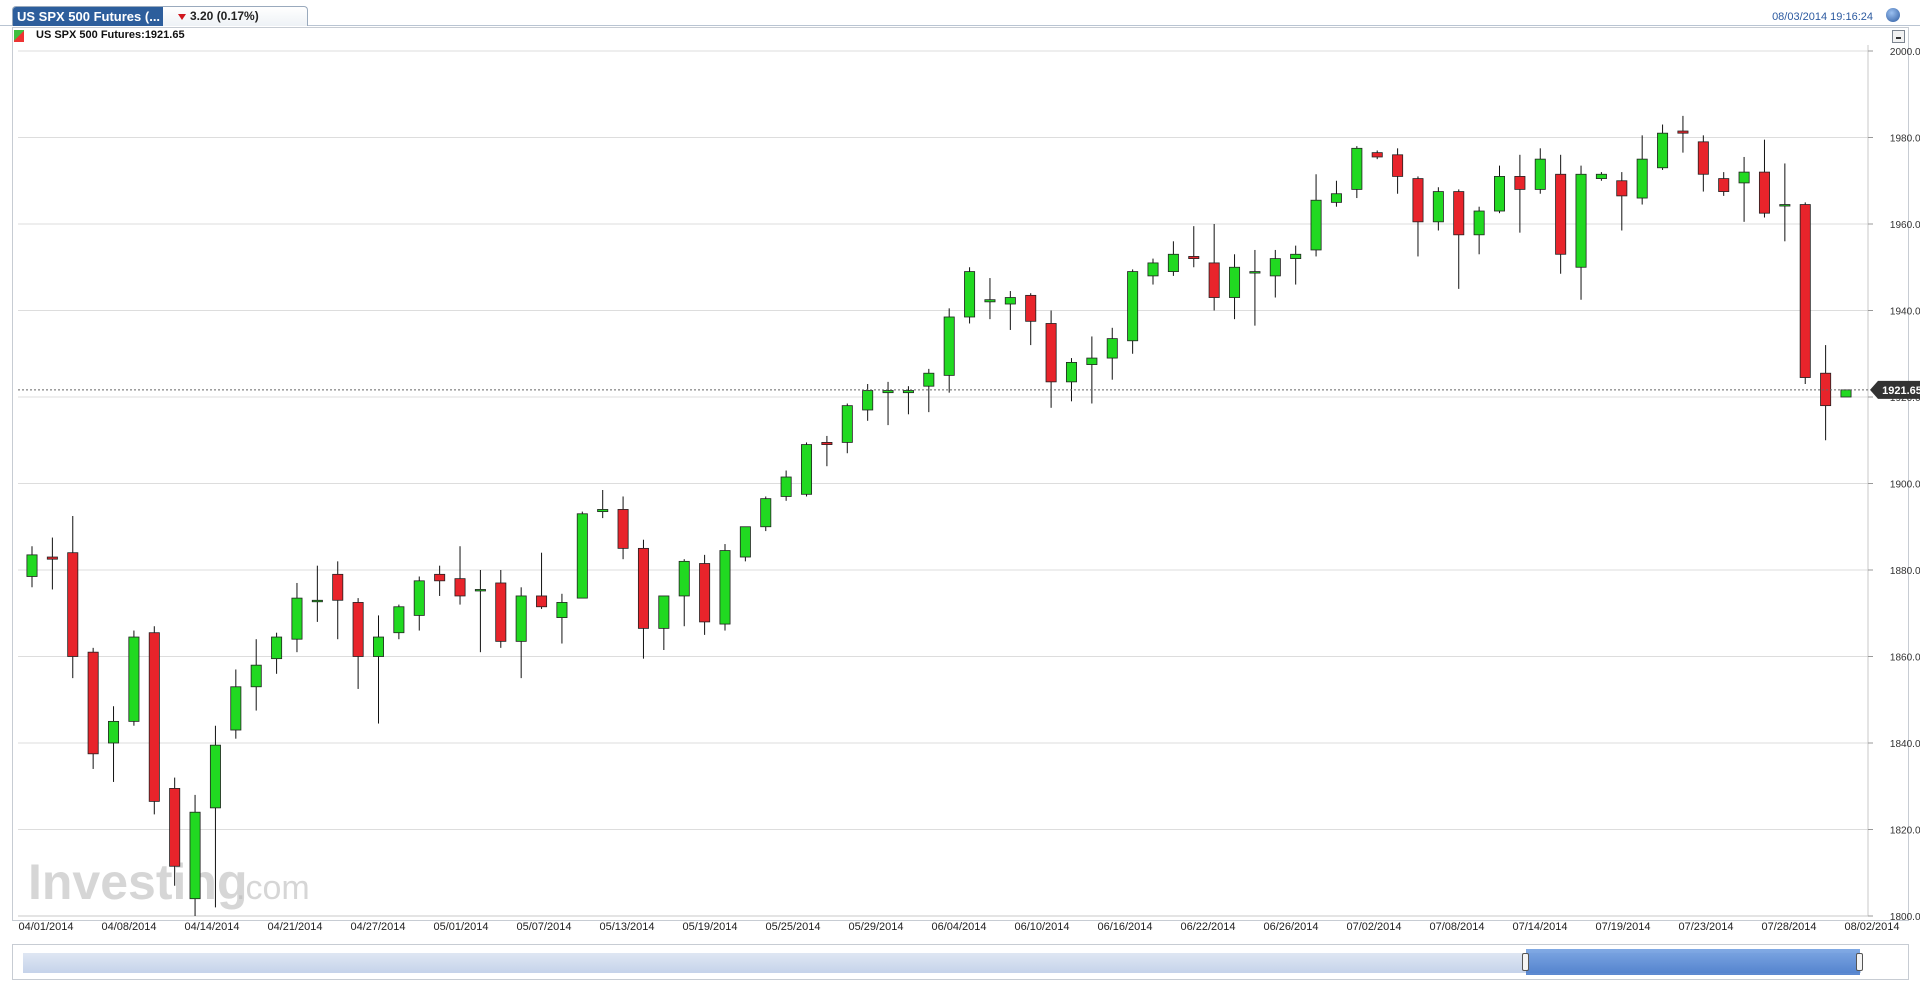 The image size is (1920, 987). What do you see at coordinates (182, 17) in the screenshot?
I see `down-arrow-icon` at bounding box center [182, 17].